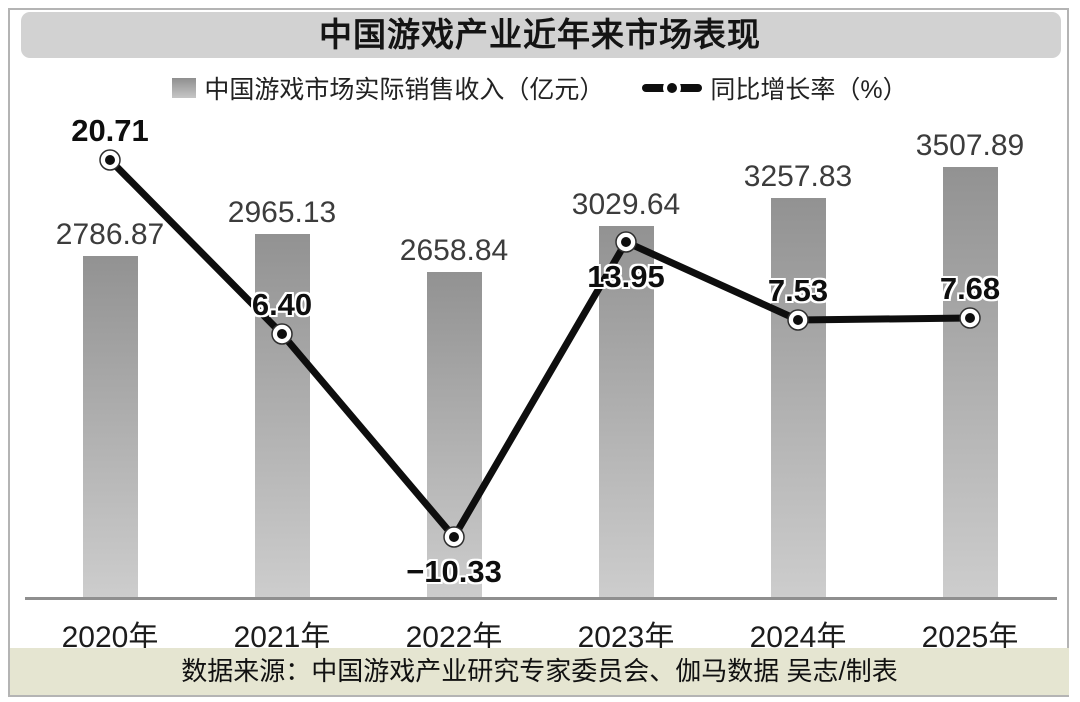 The image size is (1080, 702). I want to click on bar-swatch-icon, so click(184, 88).